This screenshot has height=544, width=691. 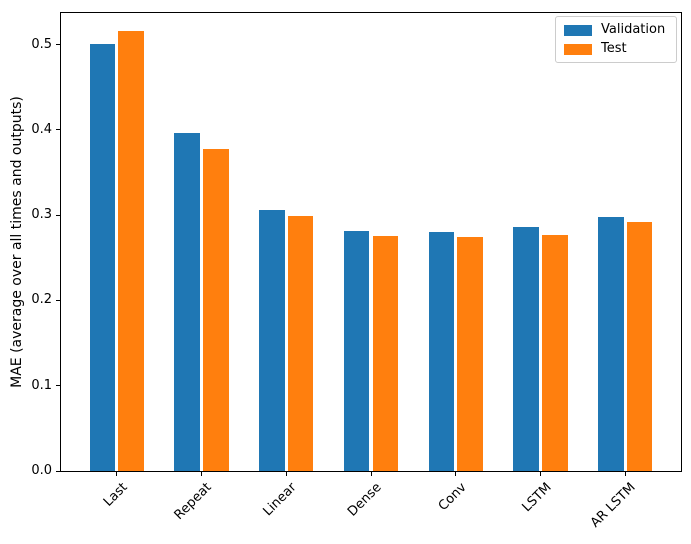 What do you see at coordinates (625, 474) in the screenshot?
I see `x-tick-mark-ar-lstm` at bounding box center [625, 474].